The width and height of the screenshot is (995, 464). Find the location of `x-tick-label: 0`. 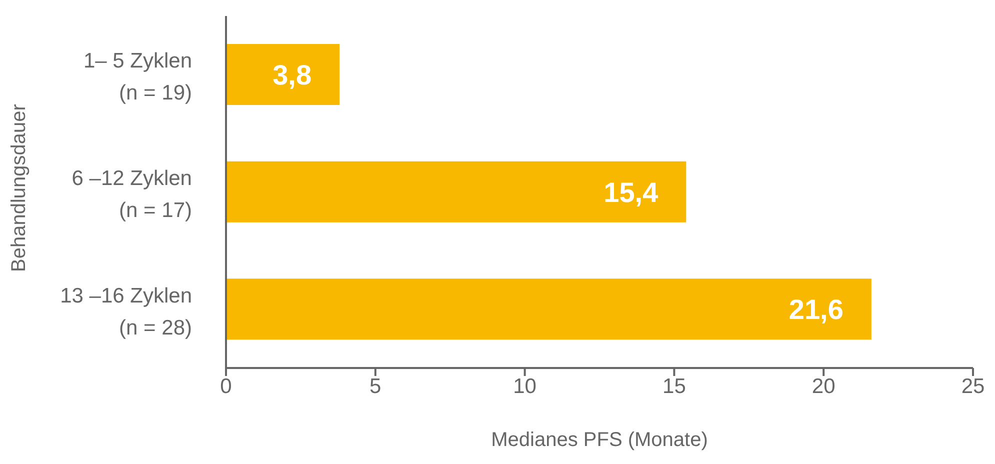

x-tick-label: 0 is located at coordinates (226, 386).